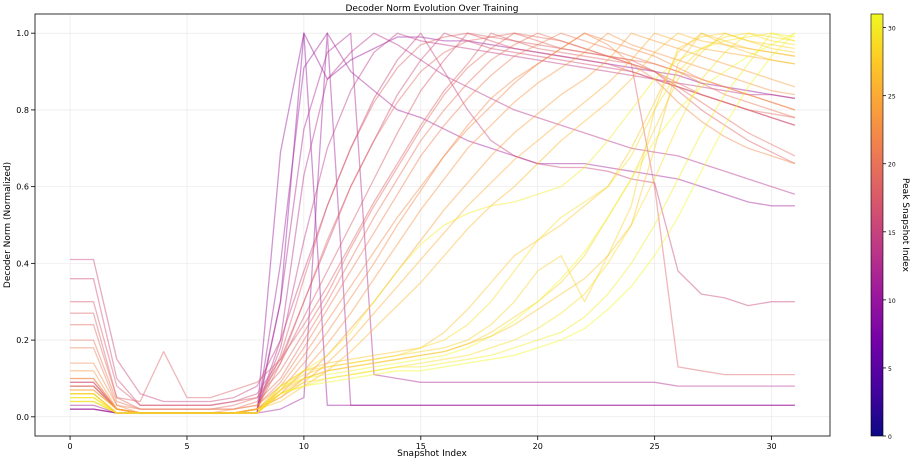  I want to click on x-tick-label: 10, so click(304, 446).